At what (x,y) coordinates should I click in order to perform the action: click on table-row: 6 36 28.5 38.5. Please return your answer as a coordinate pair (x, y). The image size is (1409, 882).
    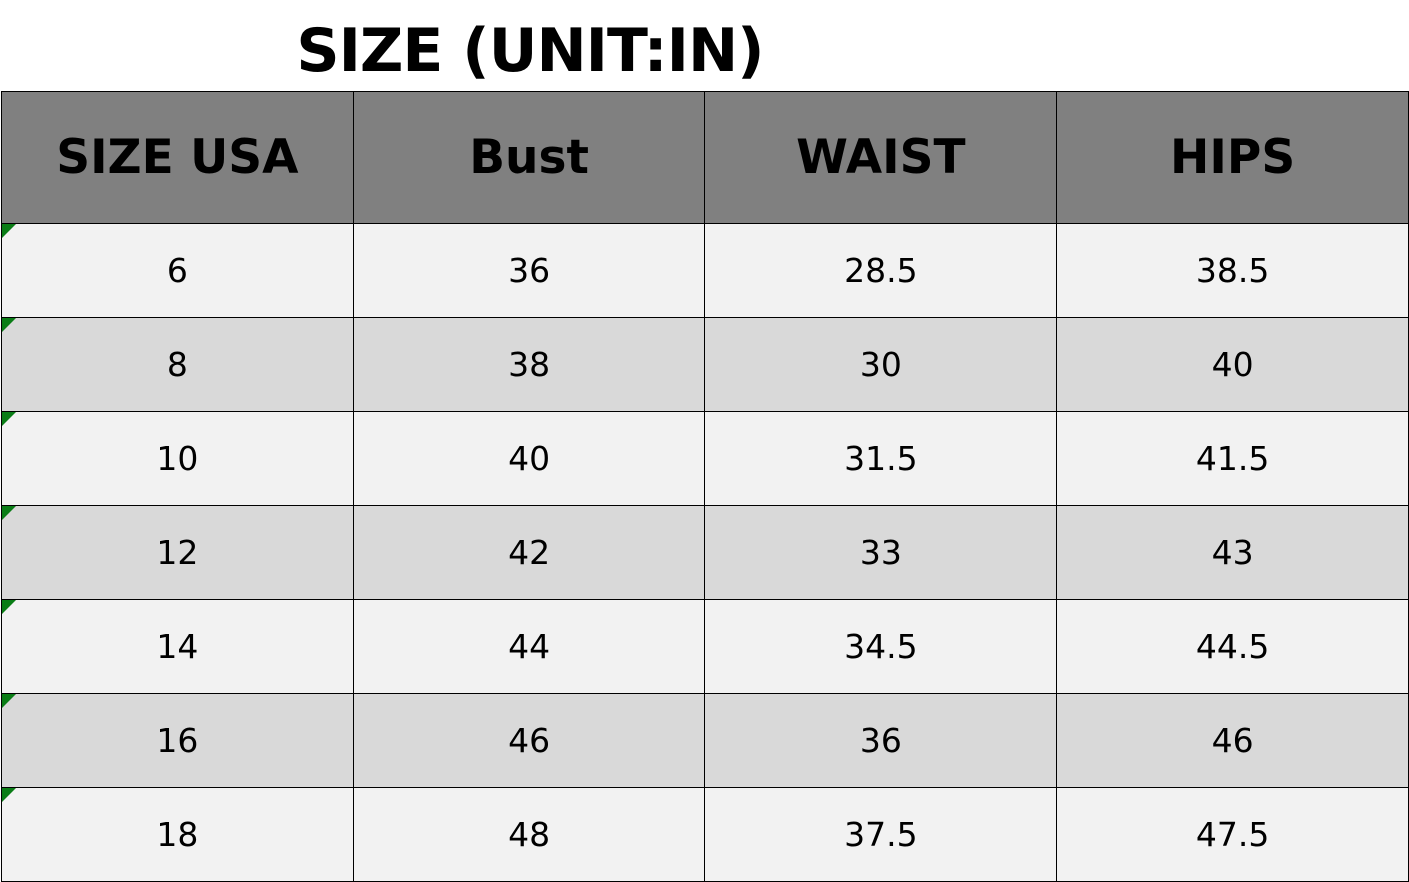
    Looking at the image, I should click on (705, 270).